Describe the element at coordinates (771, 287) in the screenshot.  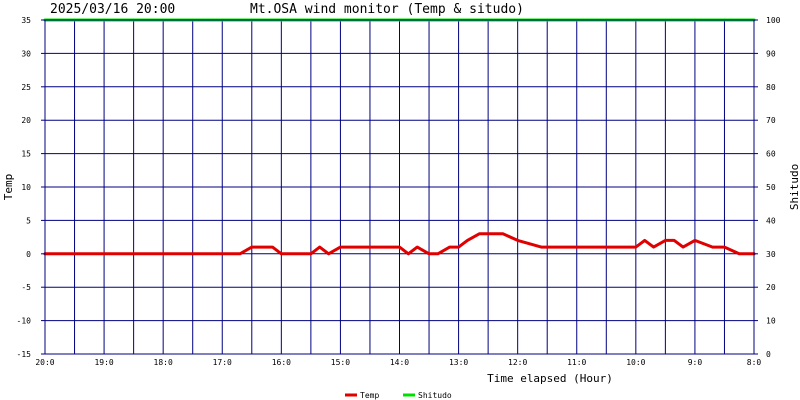
I see `y-tick-right: 20` at that location.